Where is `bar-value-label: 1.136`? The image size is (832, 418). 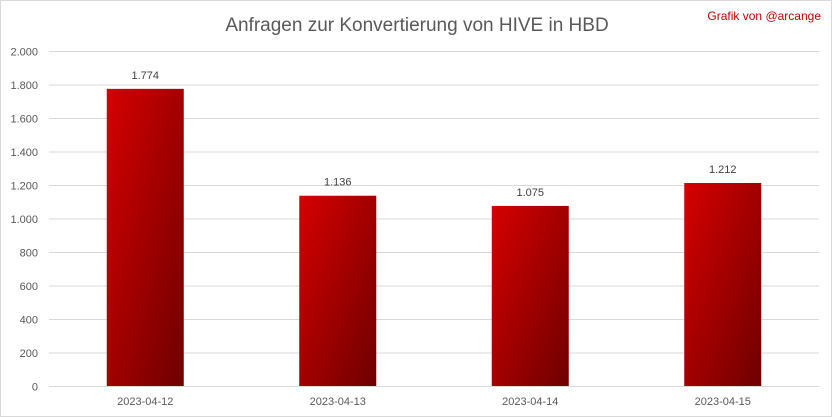
bar-value-label: 1.136 is located at coordinates (338, 183).